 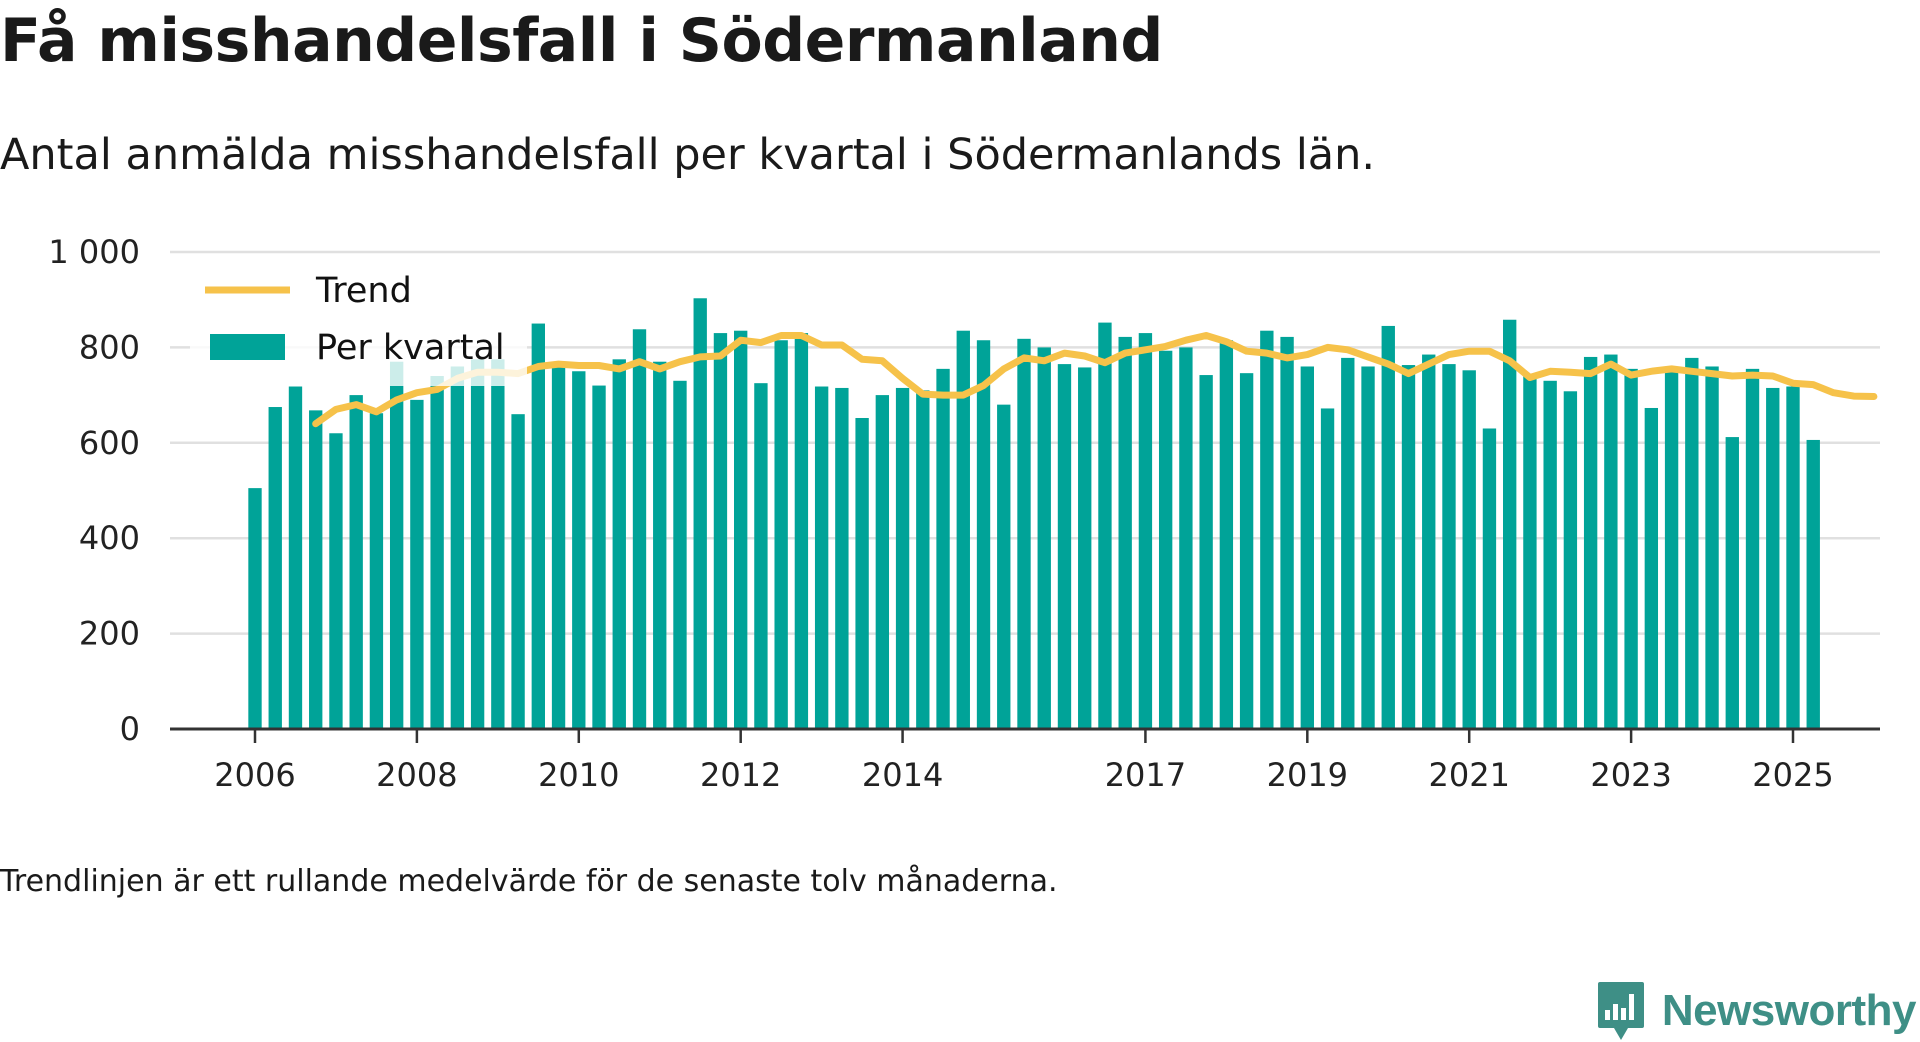 What do you see at coordinates (109, 347) in the screenshot?
I see `y-tick-label: 800` at bounding box center [109, 347].